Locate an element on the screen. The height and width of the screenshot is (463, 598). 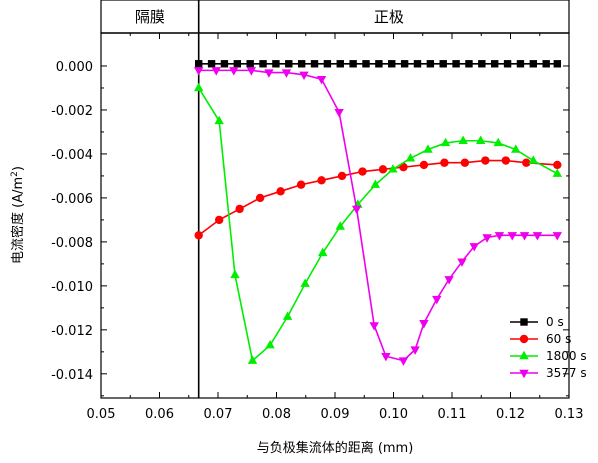
legend-item: 60 s is located at coordinates (540, 339).